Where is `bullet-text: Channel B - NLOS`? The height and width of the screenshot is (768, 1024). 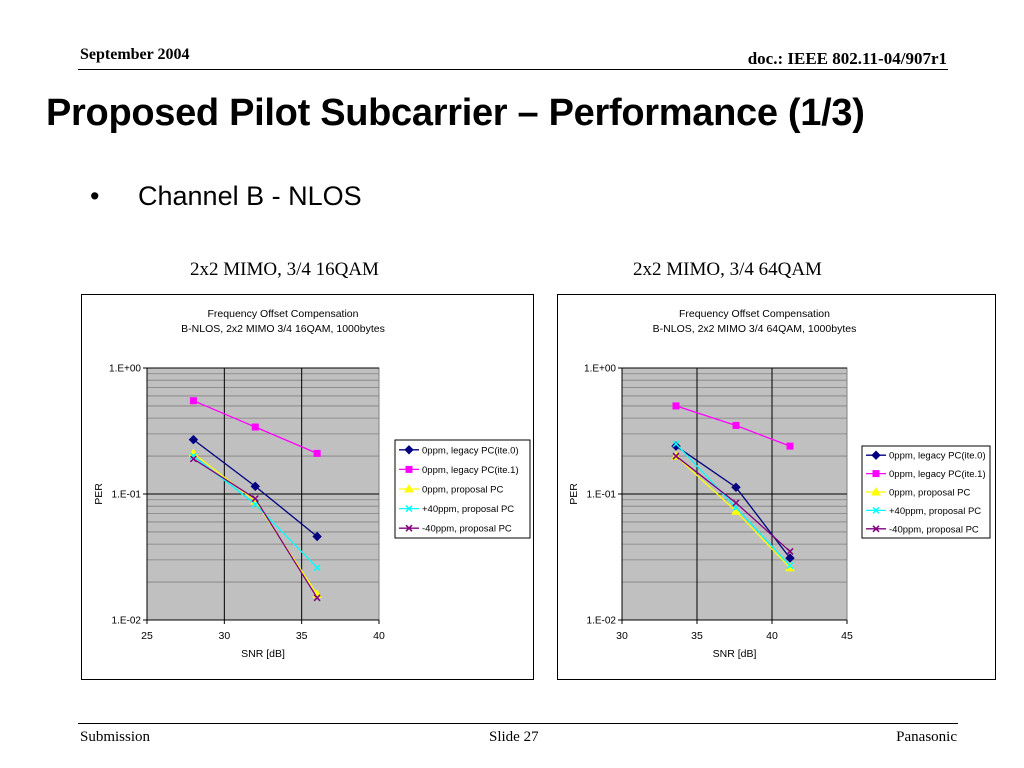 bullet-text: Channel B - NLOS is located at coordinates (250, 196).